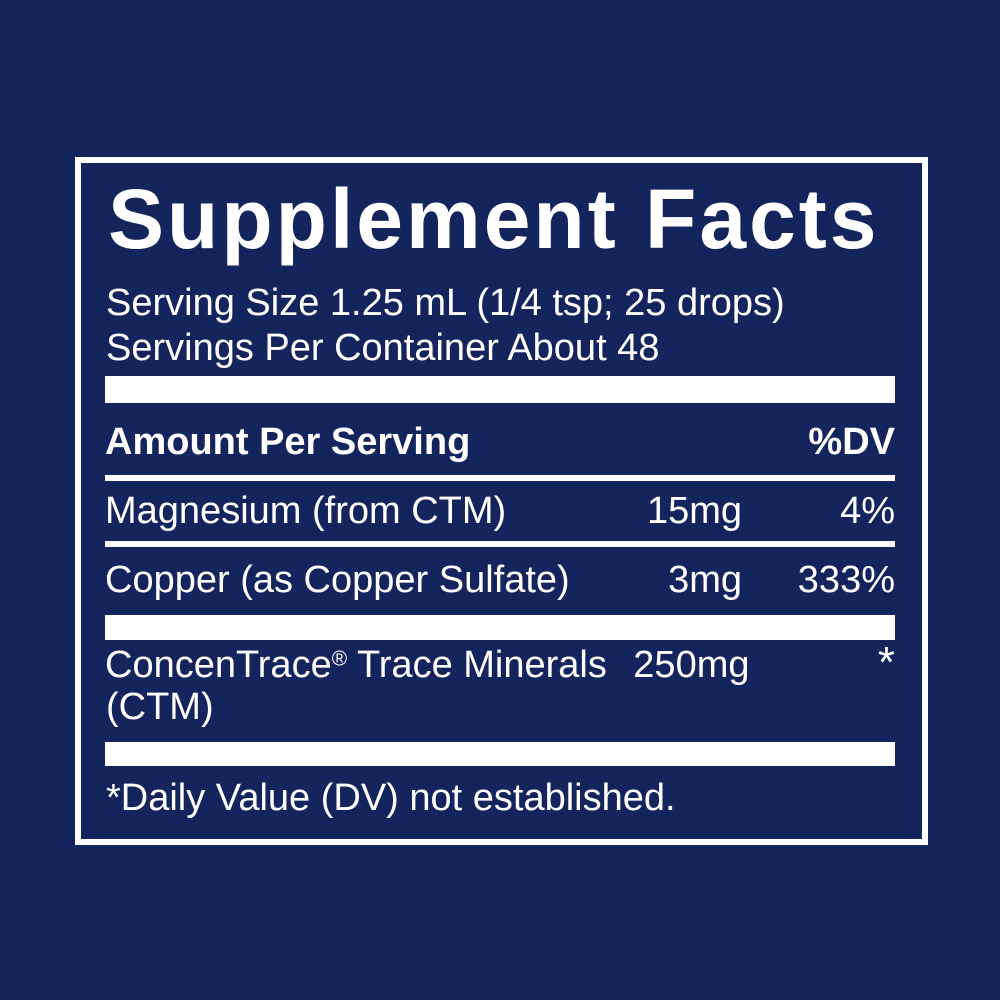 Image resolution: width=1000 pixels, height=1000 pixels. What do you see at coordinates (160, 707) in the screenshot?
I see `nutrient-name-line2: (CTM)` at bounding box center [160, 707].